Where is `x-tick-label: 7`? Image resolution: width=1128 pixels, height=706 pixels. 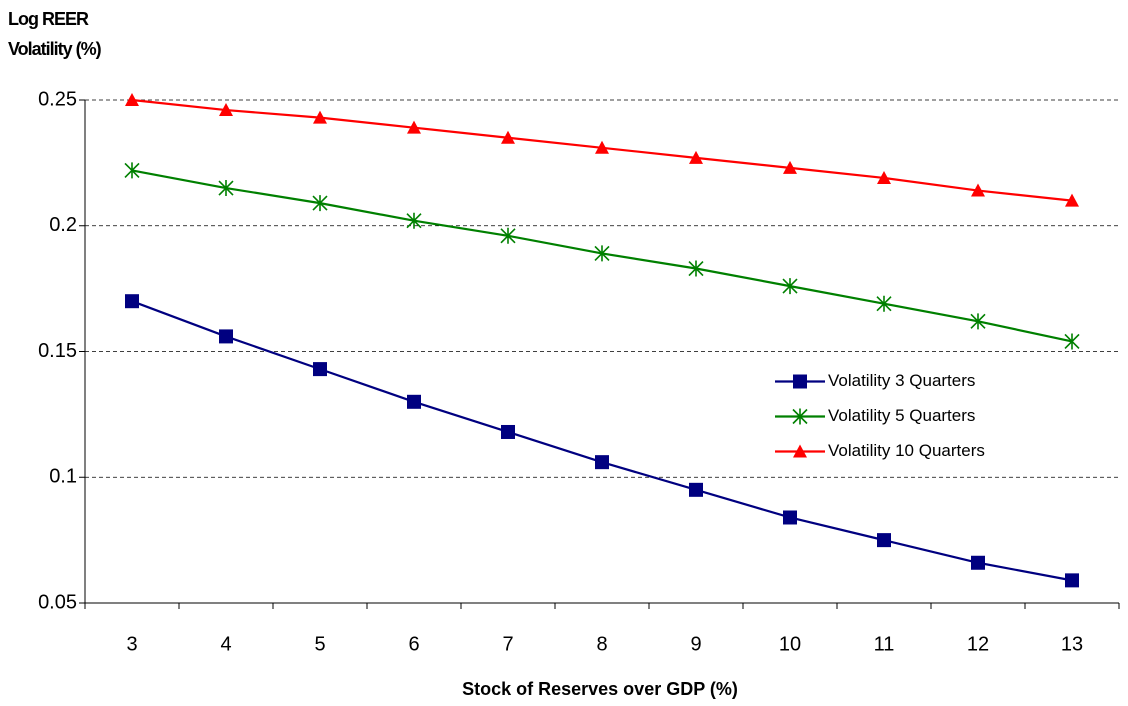 x-tick-label: 7 is located at coordinates (507, 644).